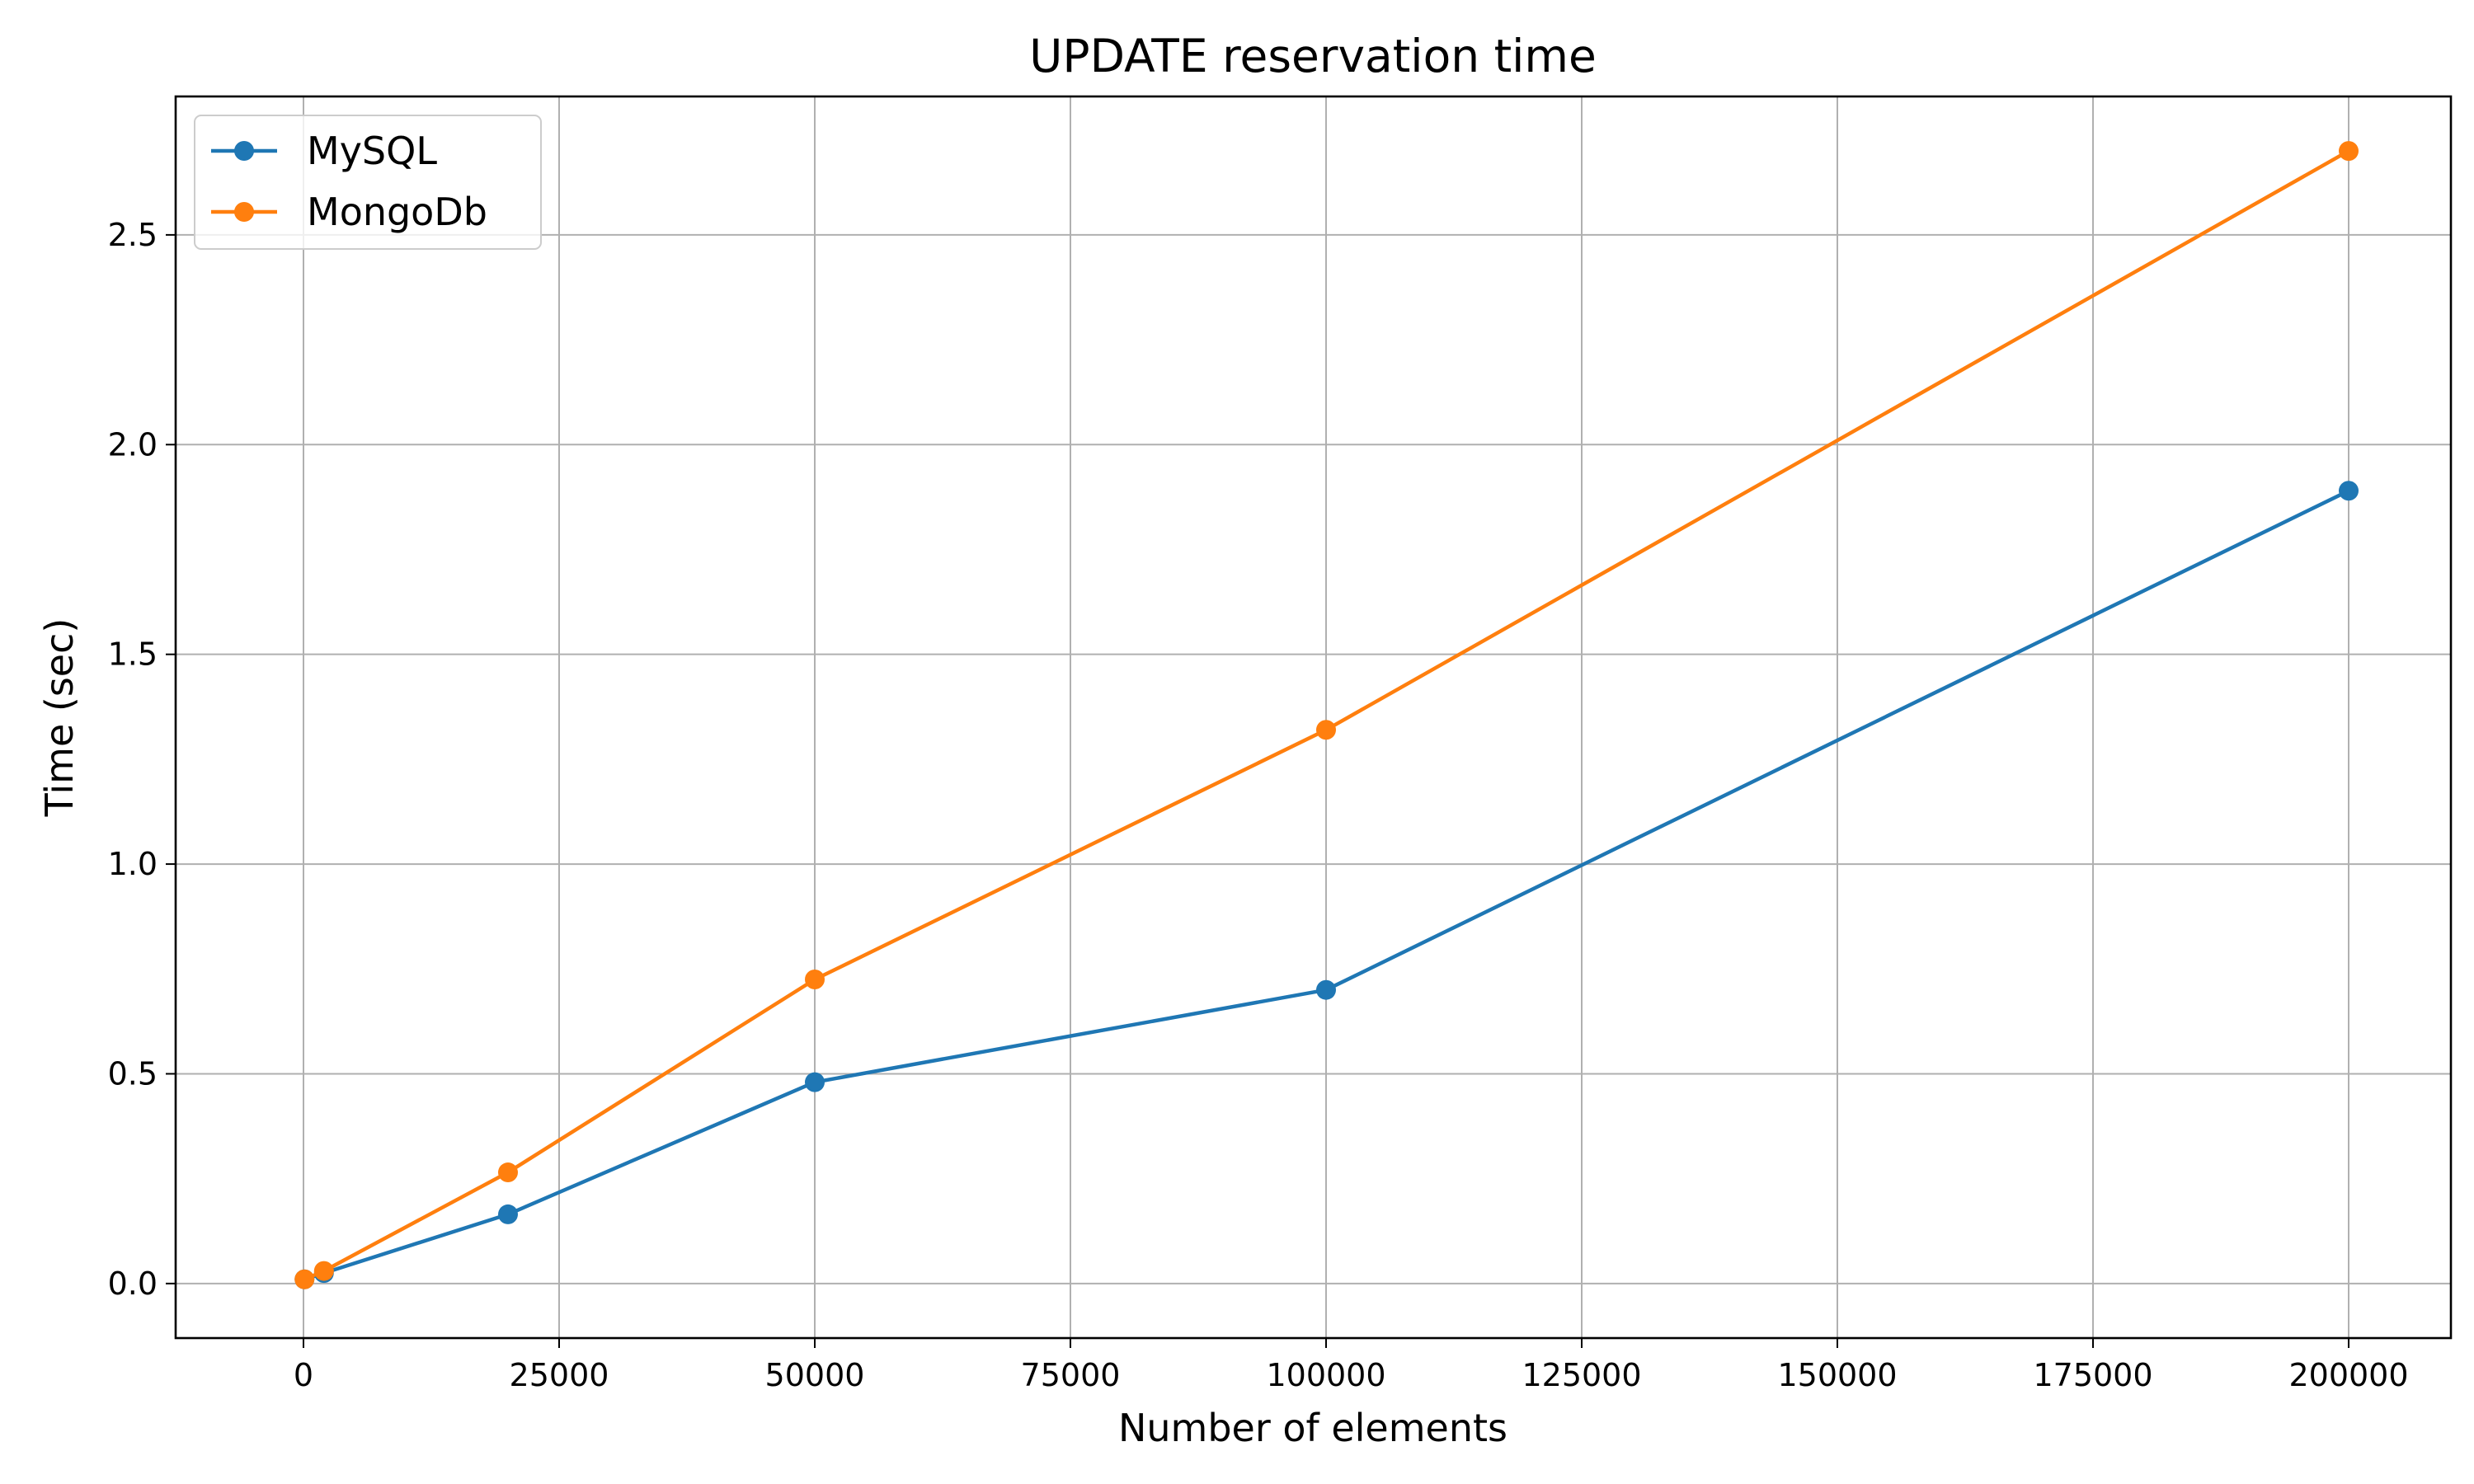 The width and height of the screenshot is (2474, 1484). I want to click on chart-title: UPDATE reservation time, so click(1313, 56).